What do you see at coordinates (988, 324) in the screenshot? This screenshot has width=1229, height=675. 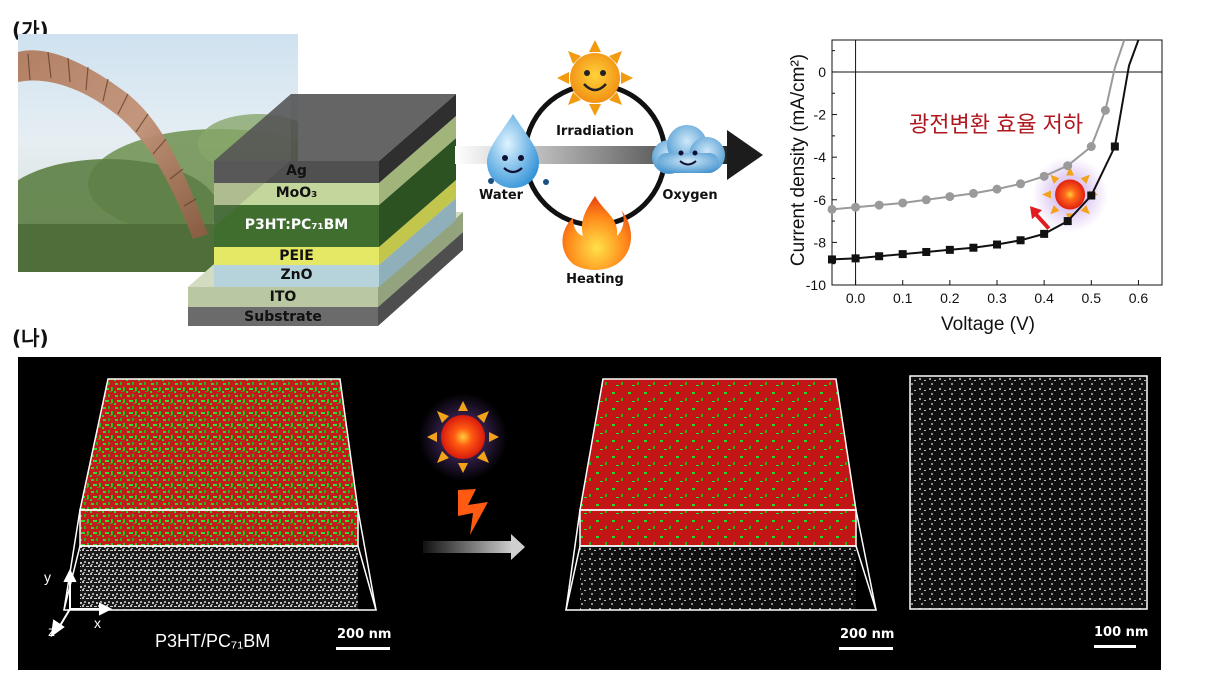 I see `x-axis-label: Voltage (V)` at bounding box center [988, 324].